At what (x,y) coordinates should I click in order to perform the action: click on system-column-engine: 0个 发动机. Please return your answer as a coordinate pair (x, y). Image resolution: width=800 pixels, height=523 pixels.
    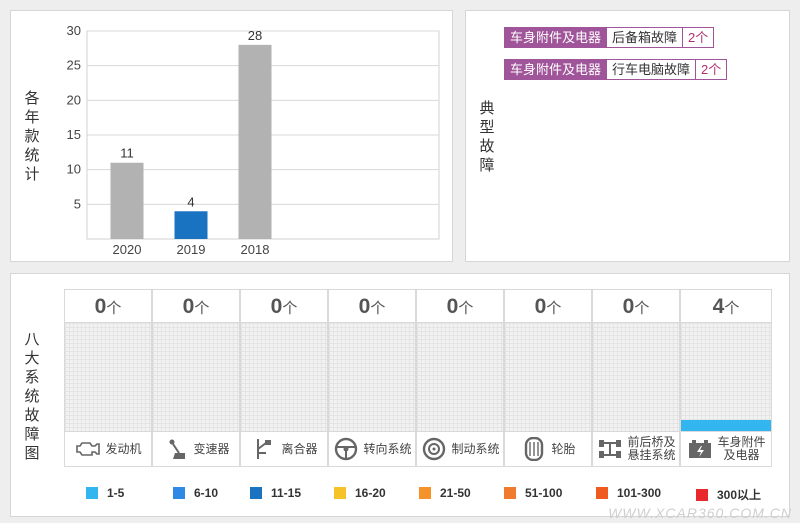
    Looking at the image, I should click on (108, 378).